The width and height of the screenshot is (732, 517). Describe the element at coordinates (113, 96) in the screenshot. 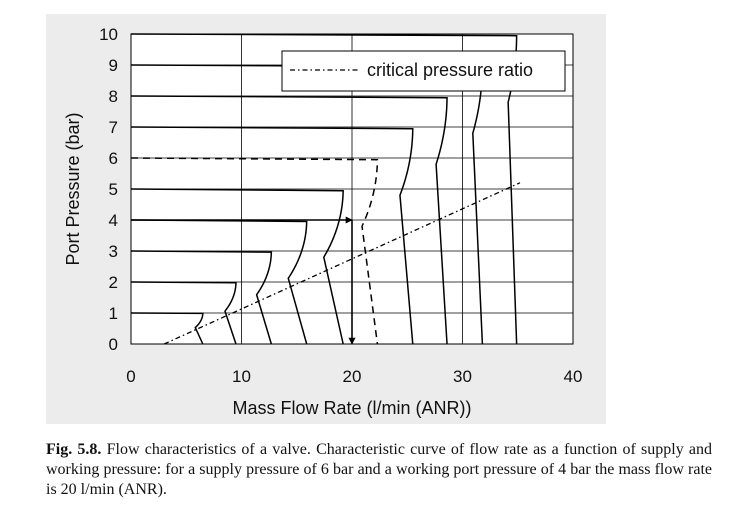

I see `y-tick-label: 8` at that location.